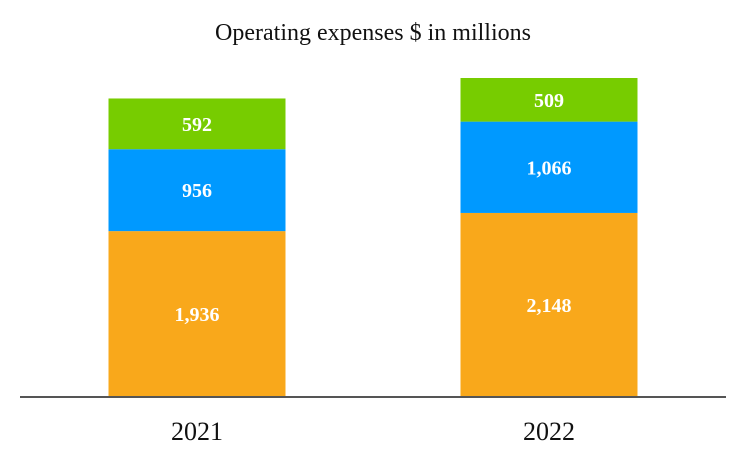 This screenshot has height=464, width=746. I want to click on bar-segment-top-2021, so click(197, 124).